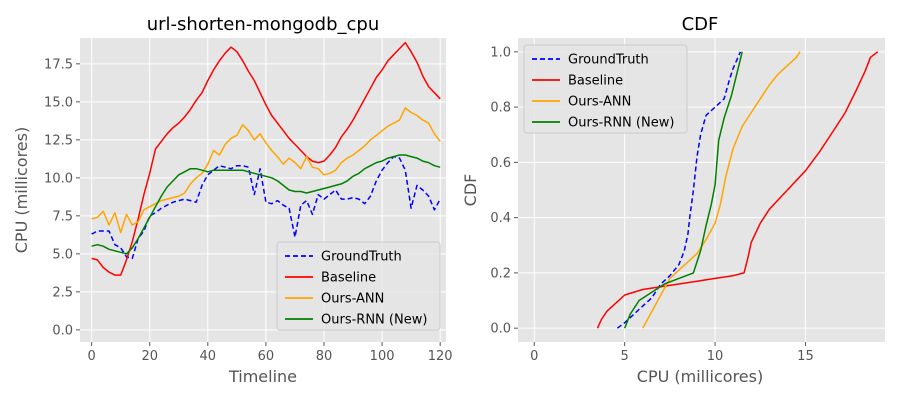  What do you see at coordinates (500, 218) in the screenshot?
I see `y-tick-label: 0.4` at bounding box center [500, 218].